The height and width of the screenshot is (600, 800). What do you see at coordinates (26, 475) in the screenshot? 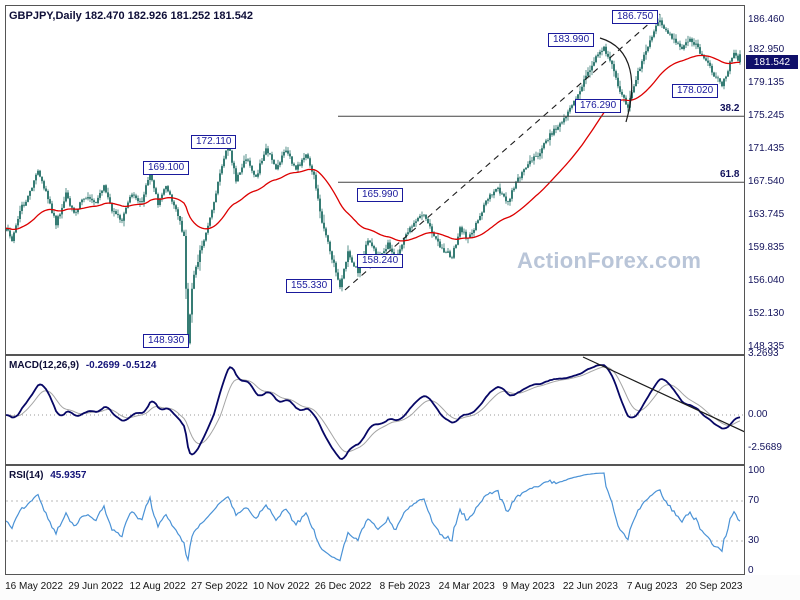
I see `rsi-title: RSI(14)` at bounding box center [26, 475].